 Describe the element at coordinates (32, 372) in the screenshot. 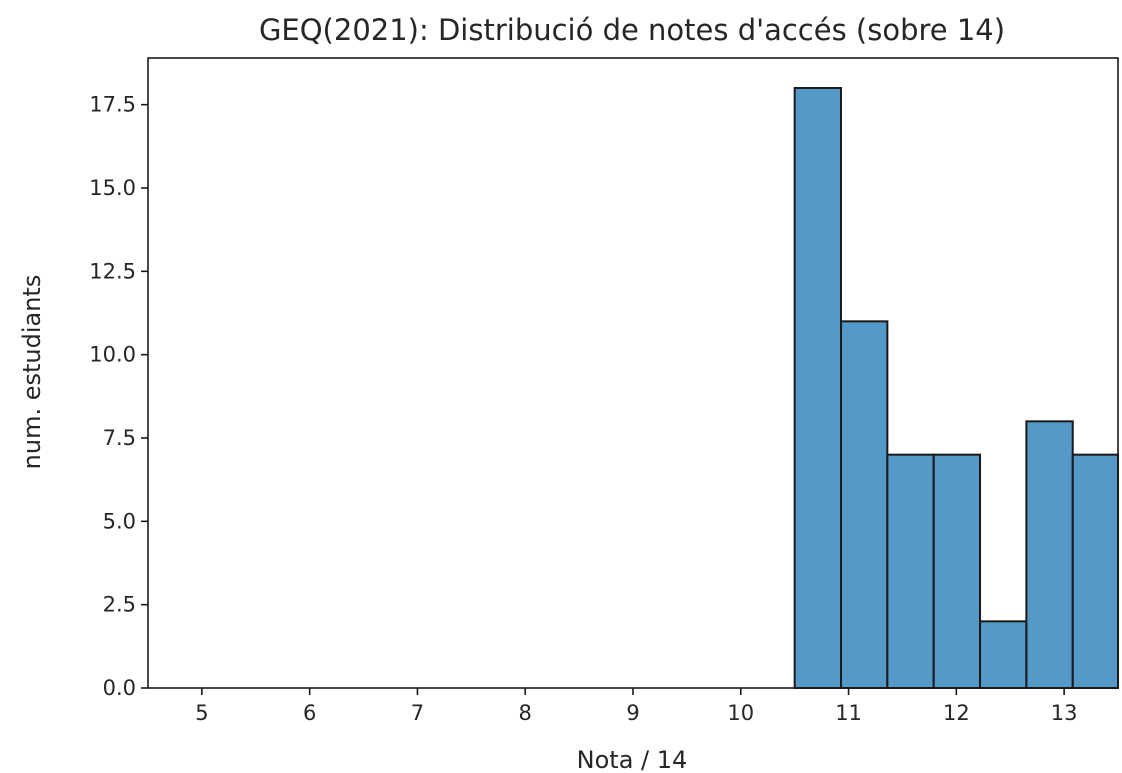

I see `y-axis-label: num. estudiants` at that location.